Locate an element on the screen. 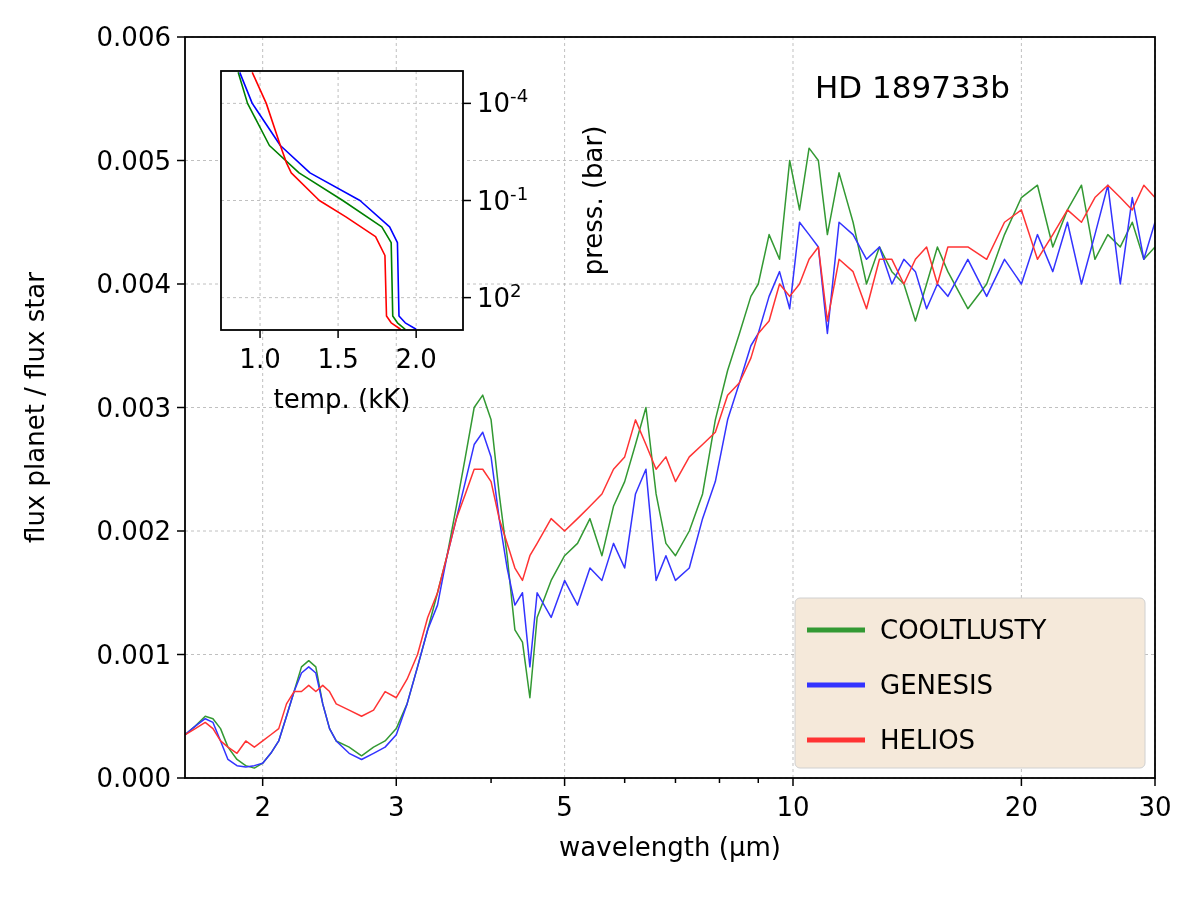  text: HD 189733b is located at coordinates (912, 86).